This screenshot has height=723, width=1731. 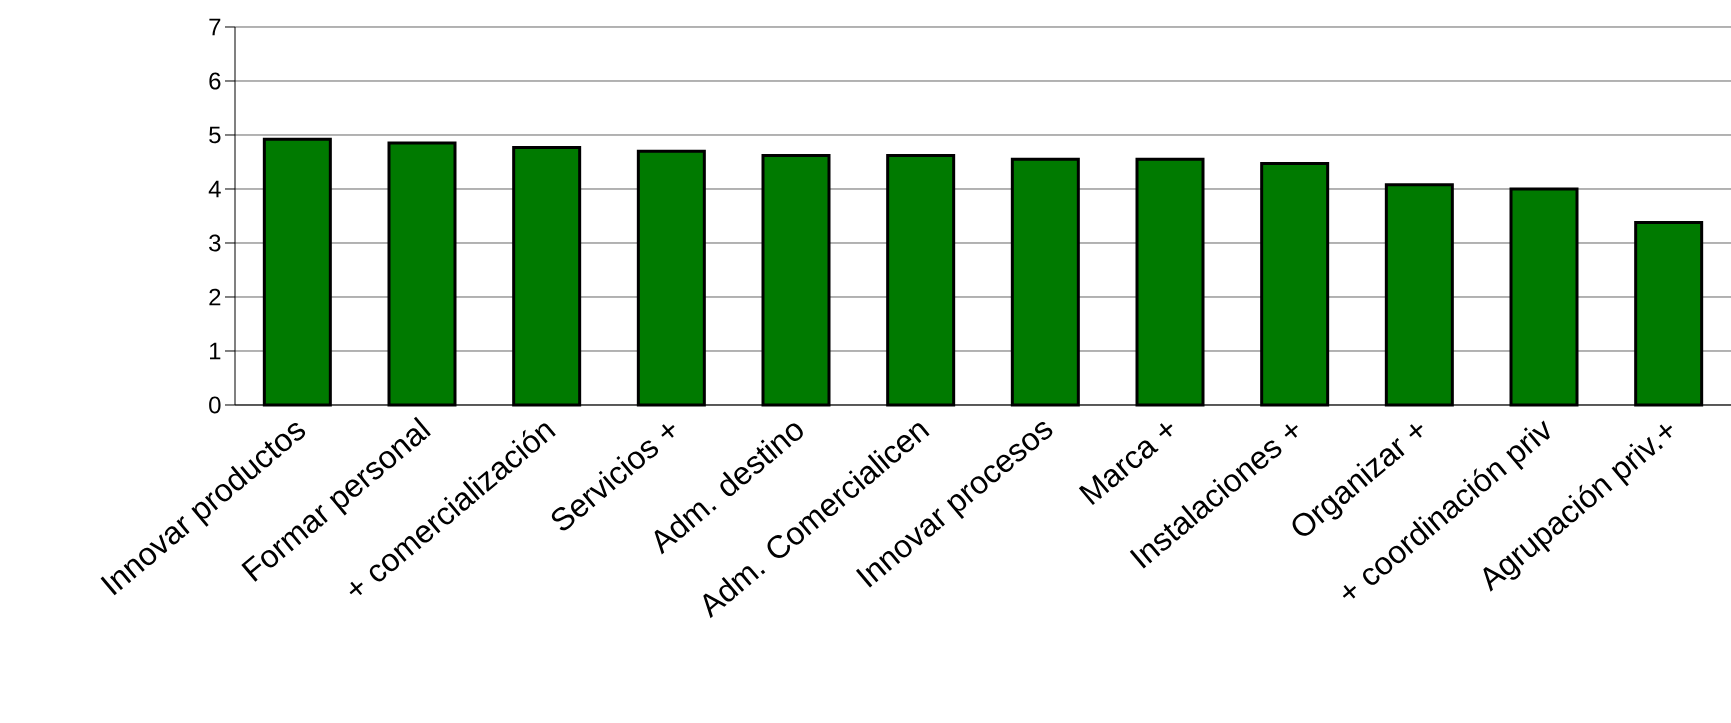 What do you see at coordinates (215, 243) in the screenshot?
I see `y-tick-label: 3` at bounding box center [215, 243].